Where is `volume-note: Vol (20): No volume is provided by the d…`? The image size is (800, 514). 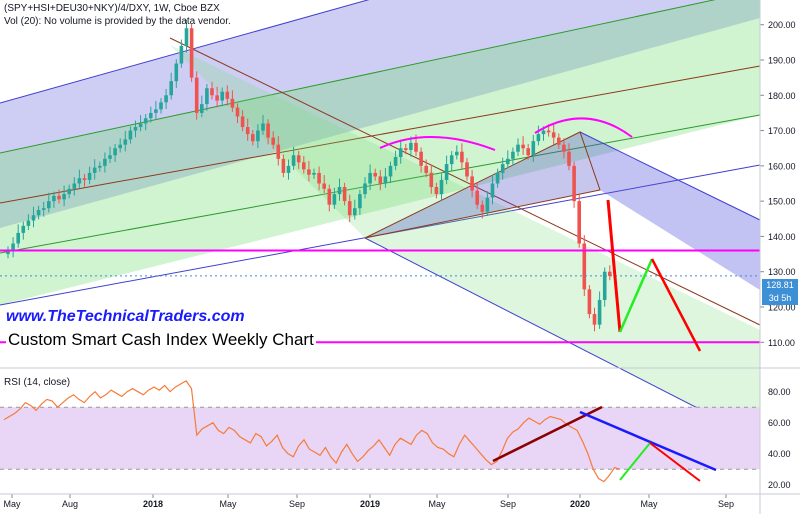
volume-note: Vol (20): No volume is provided by the d… is located at coordinates (117, 21).